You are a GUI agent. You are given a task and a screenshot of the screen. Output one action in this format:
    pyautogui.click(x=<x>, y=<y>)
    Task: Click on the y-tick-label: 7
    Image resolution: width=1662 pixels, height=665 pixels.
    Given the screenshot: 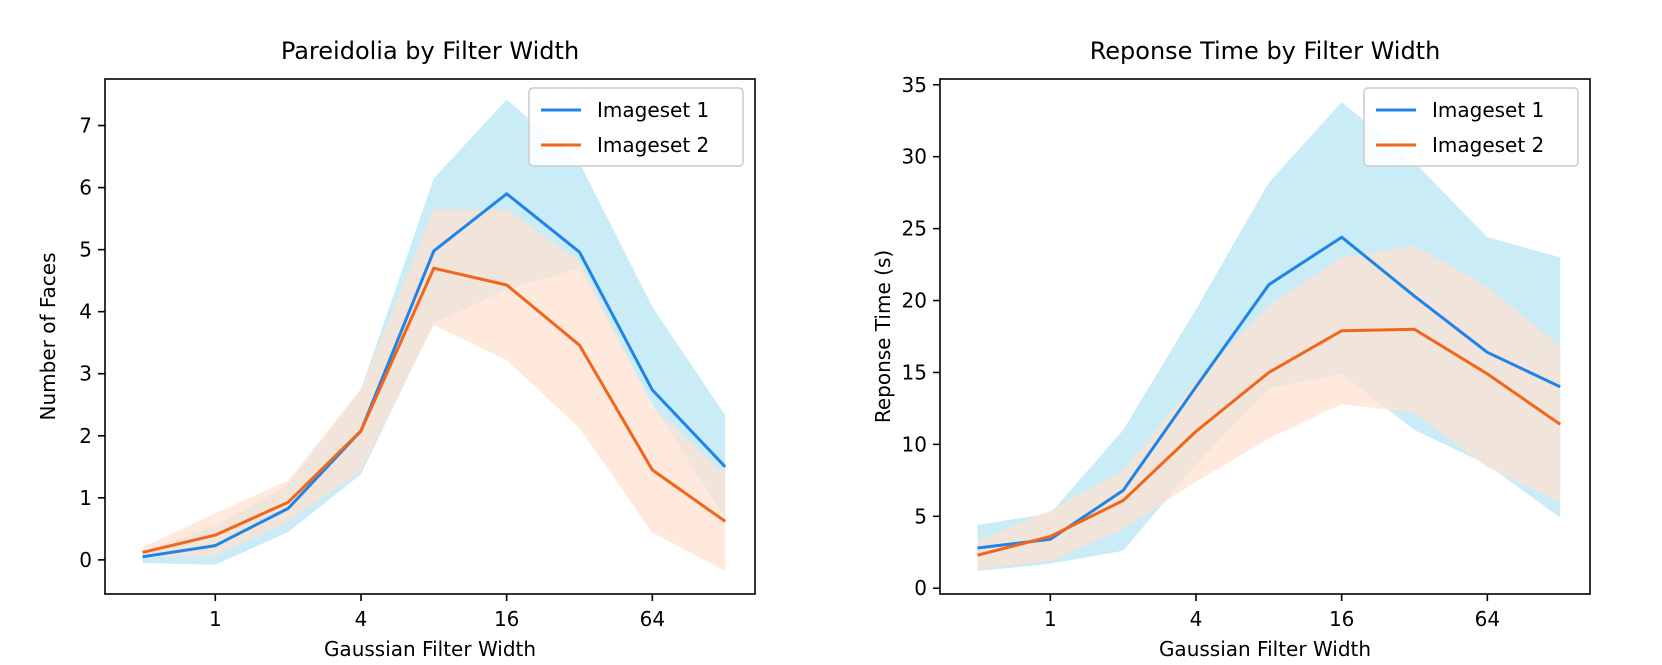 What is the action you would take?
    pyautogui.click(x=85, y=126)
    